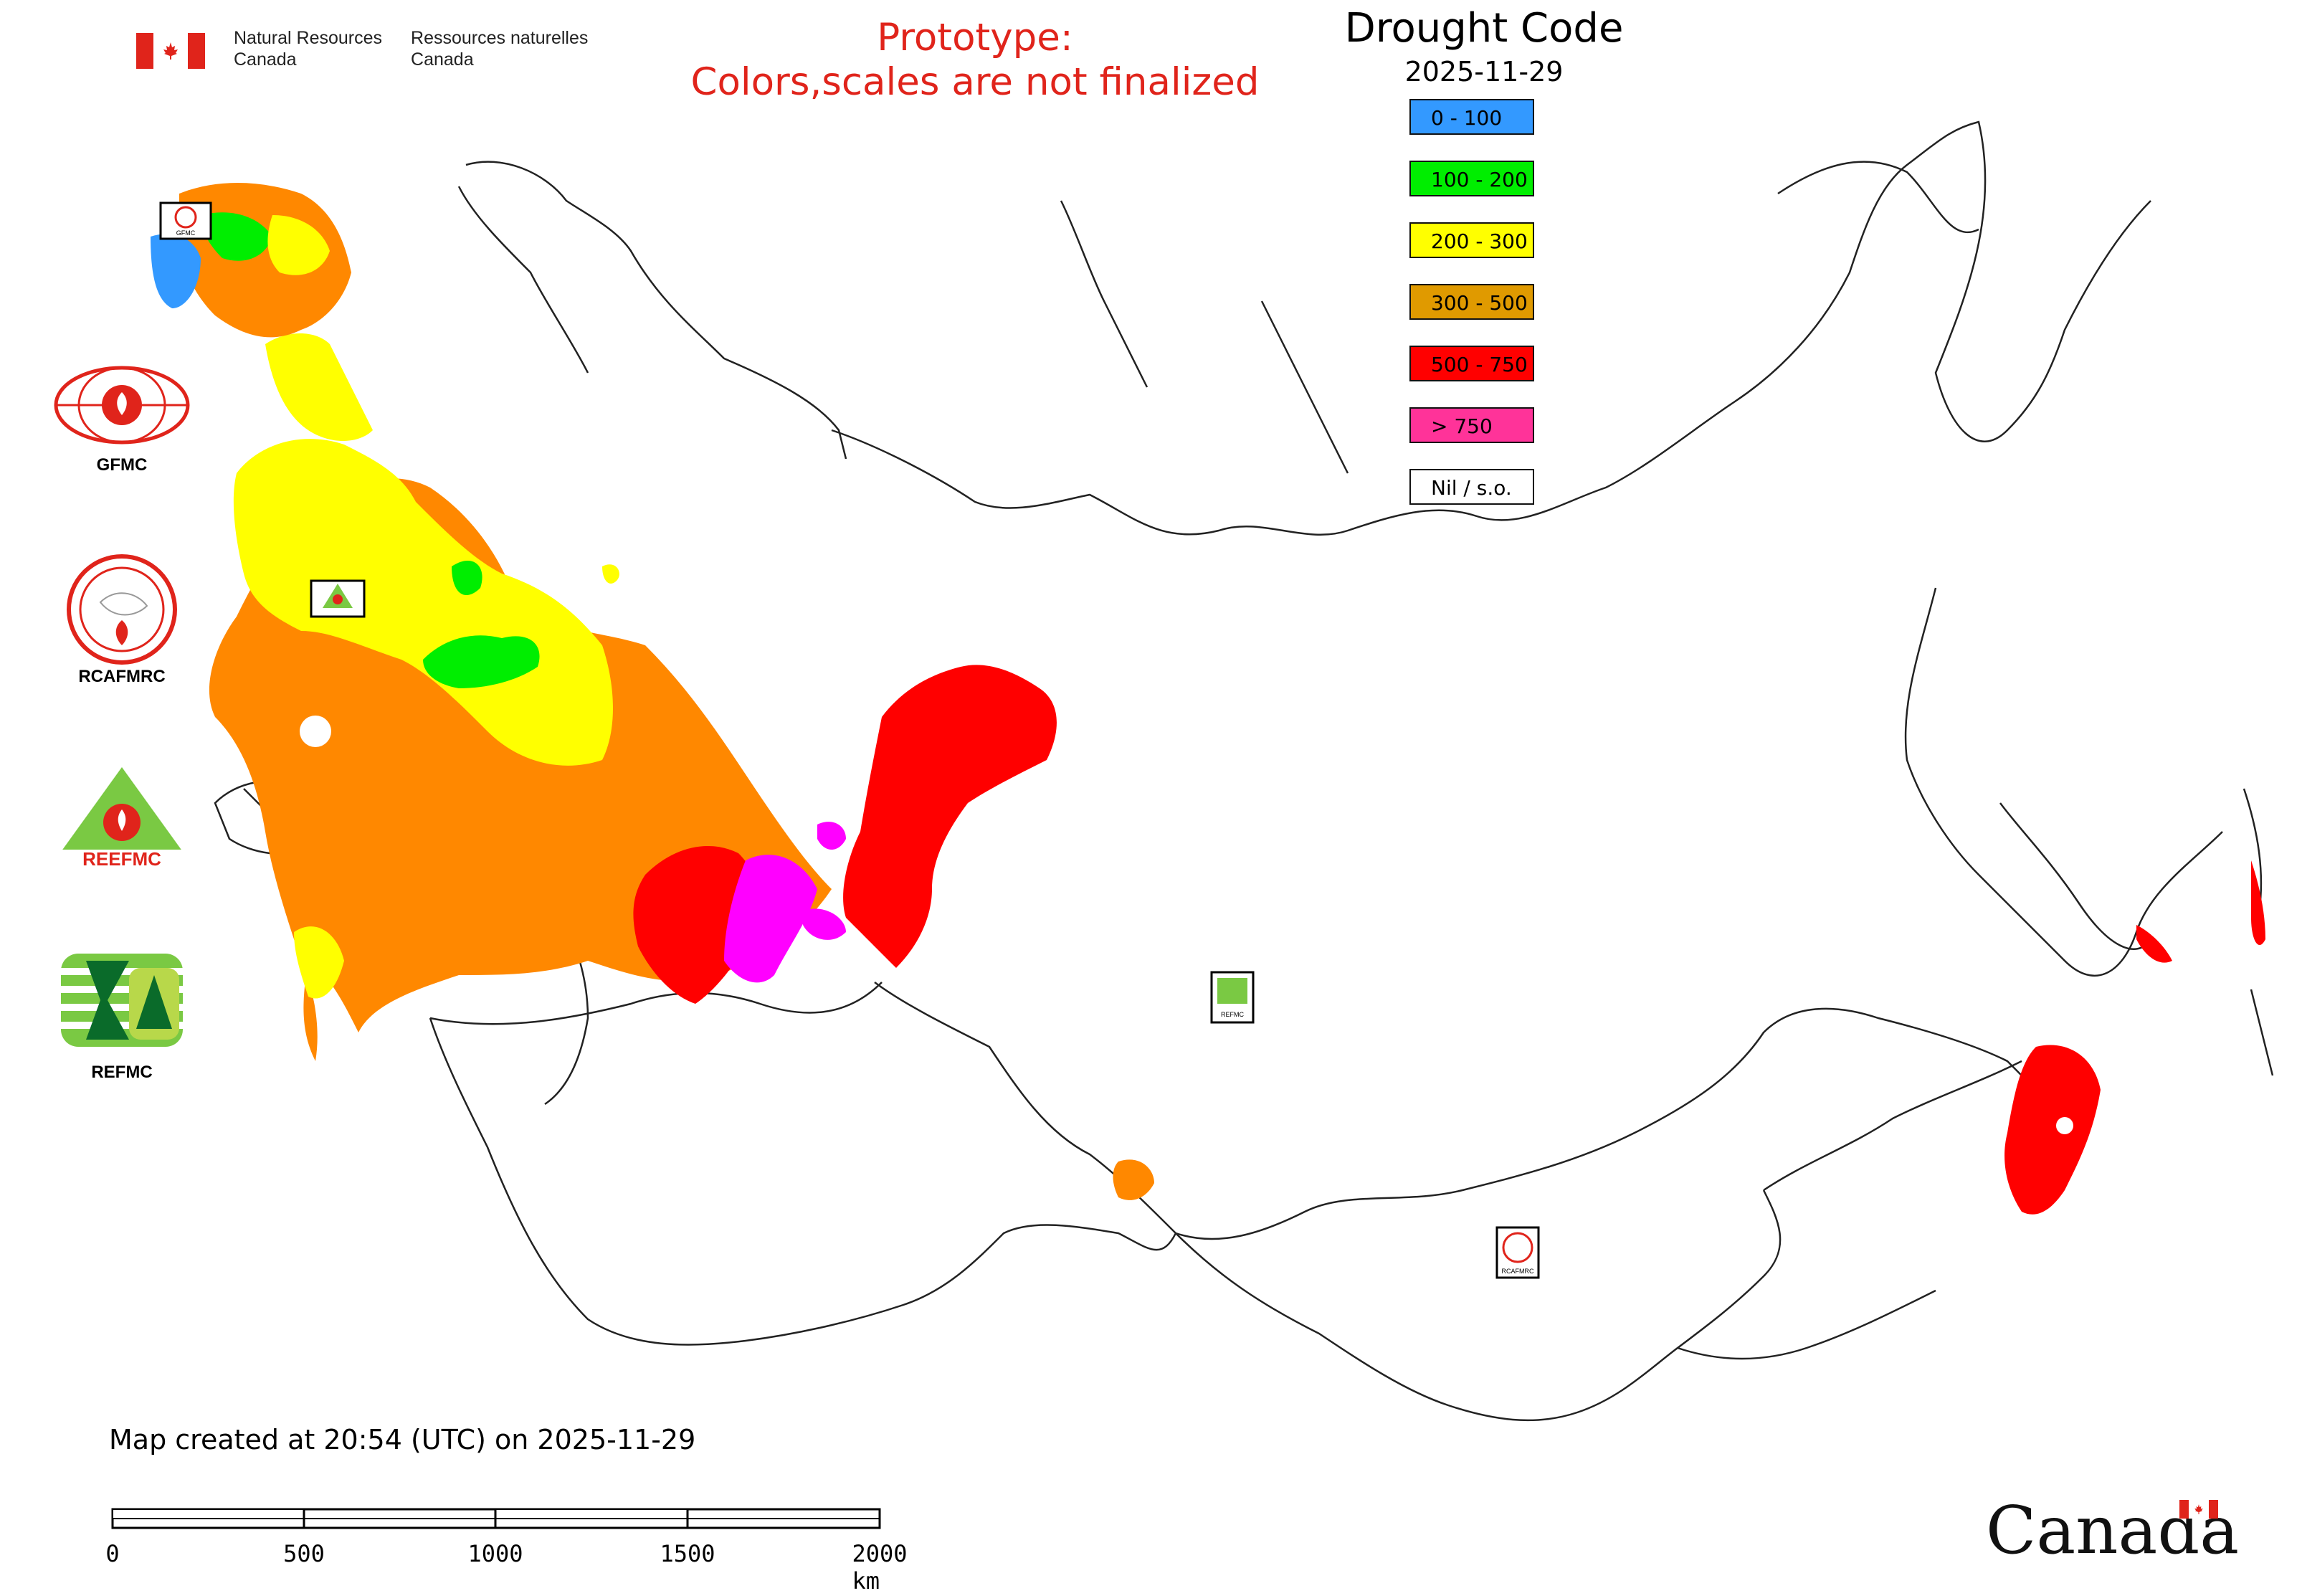 The width and height of the screenshot is (2302, 1596). Describe the element at coordinates (122, 623) in the screenshot. I see `rcafmrc-logo: RCAFMRC` at that location.